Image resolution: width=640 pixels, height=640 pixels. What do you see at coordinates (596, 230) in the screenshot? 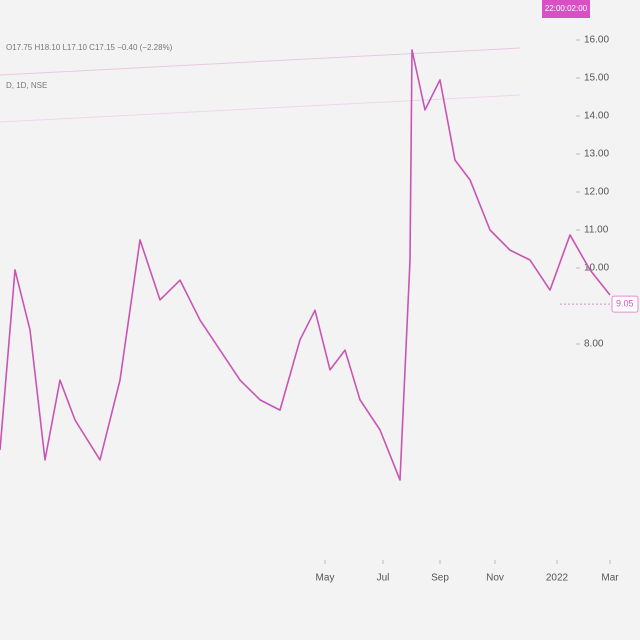
I see `y-tick-label: 11.00` at bounding box center [596, 230].